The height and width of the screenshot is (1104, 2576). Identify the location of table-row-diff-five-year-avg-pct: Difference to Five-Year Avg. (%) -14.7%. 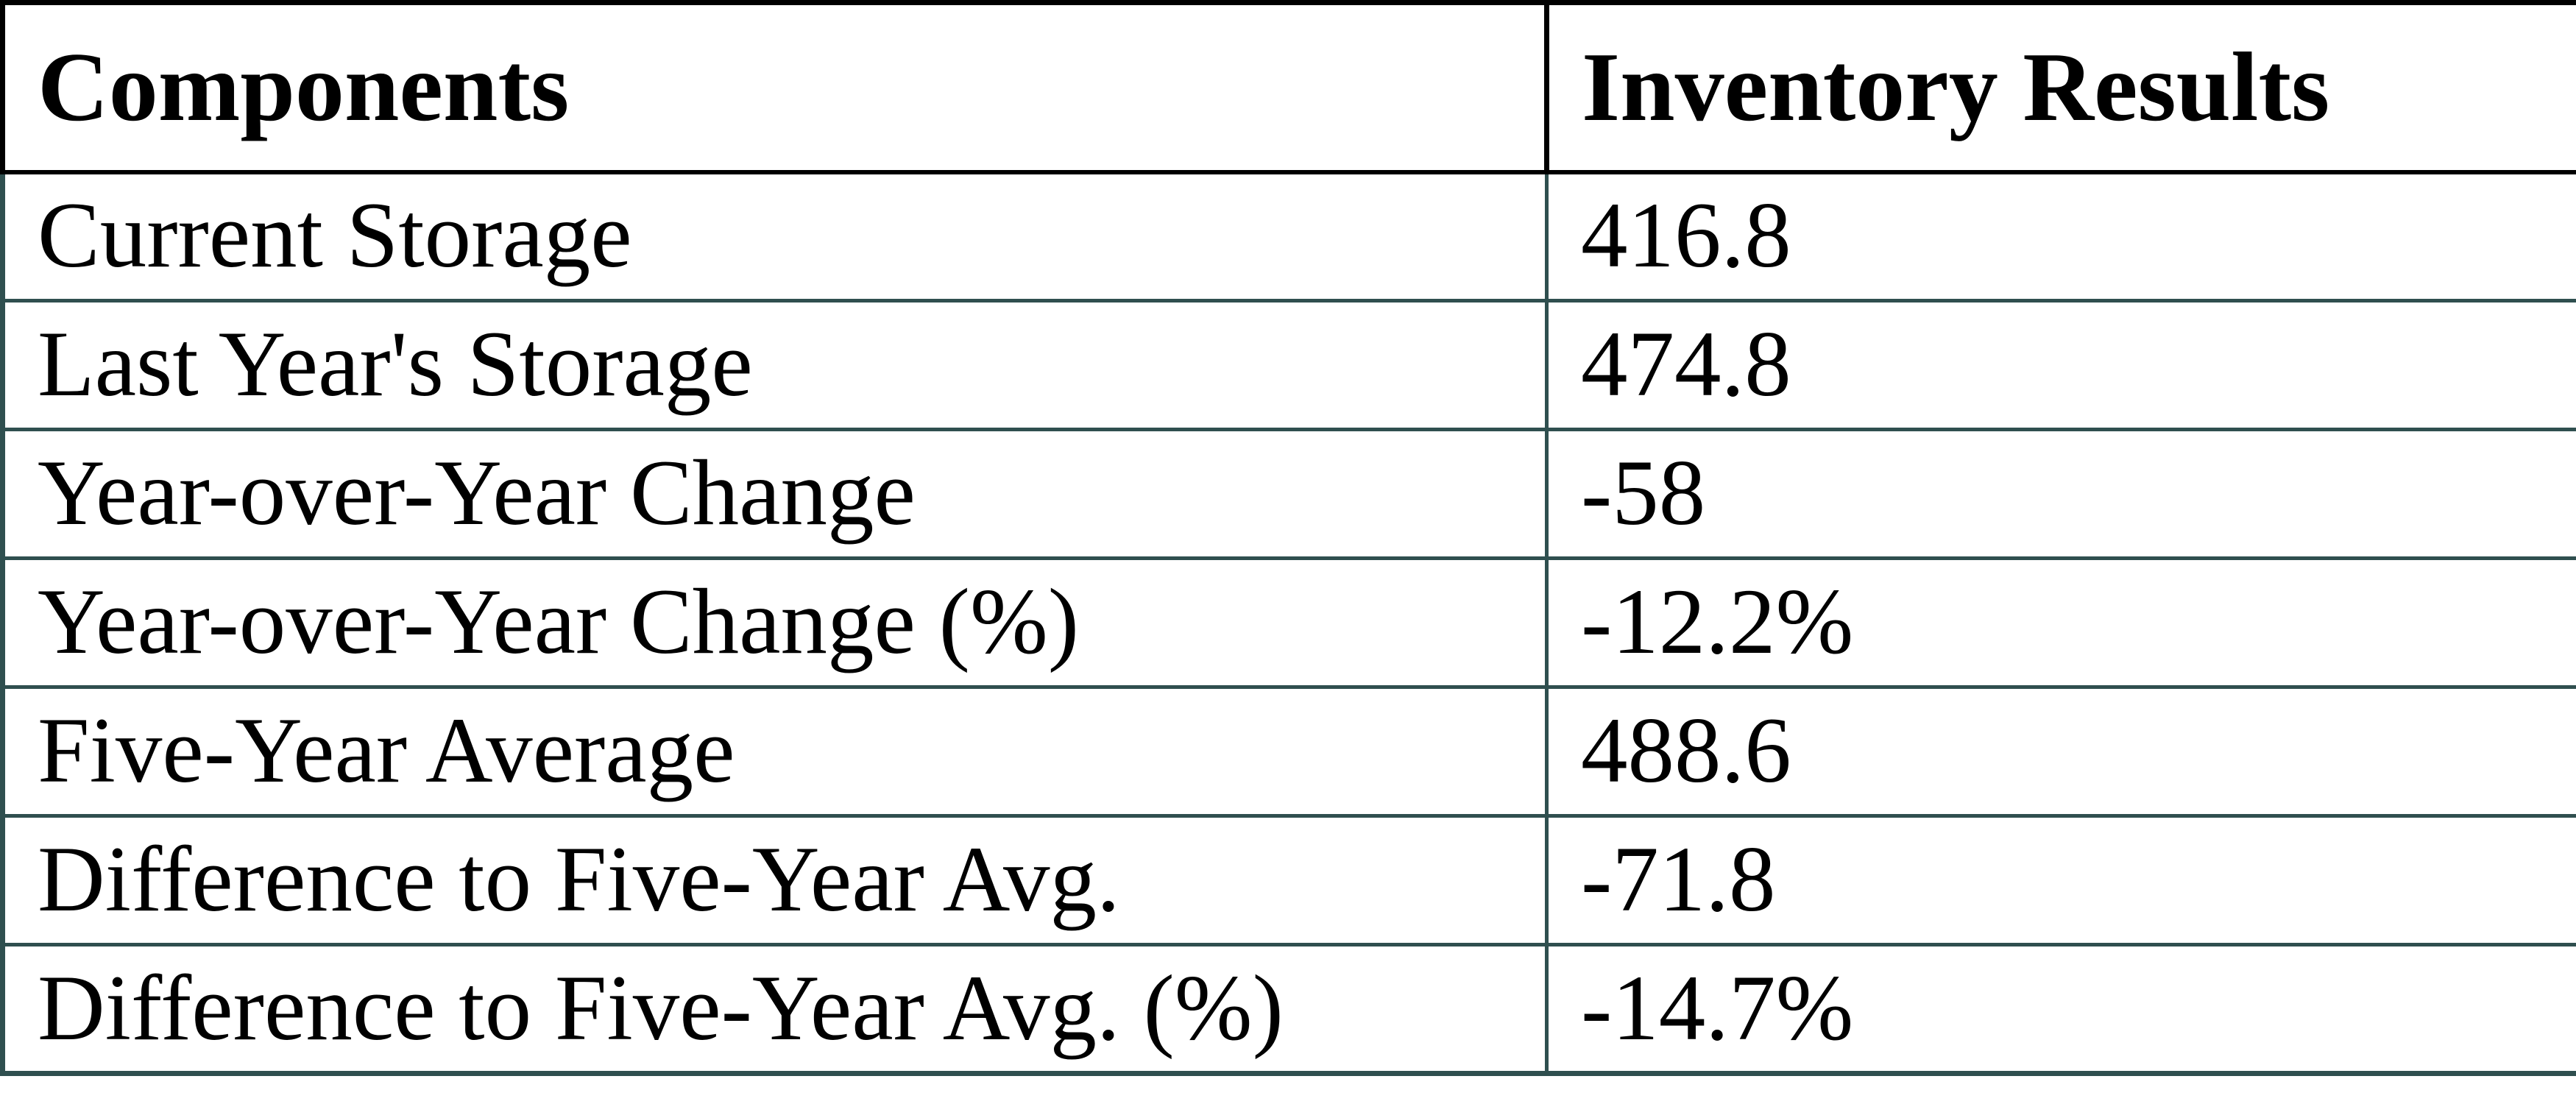
(1288, 1009).